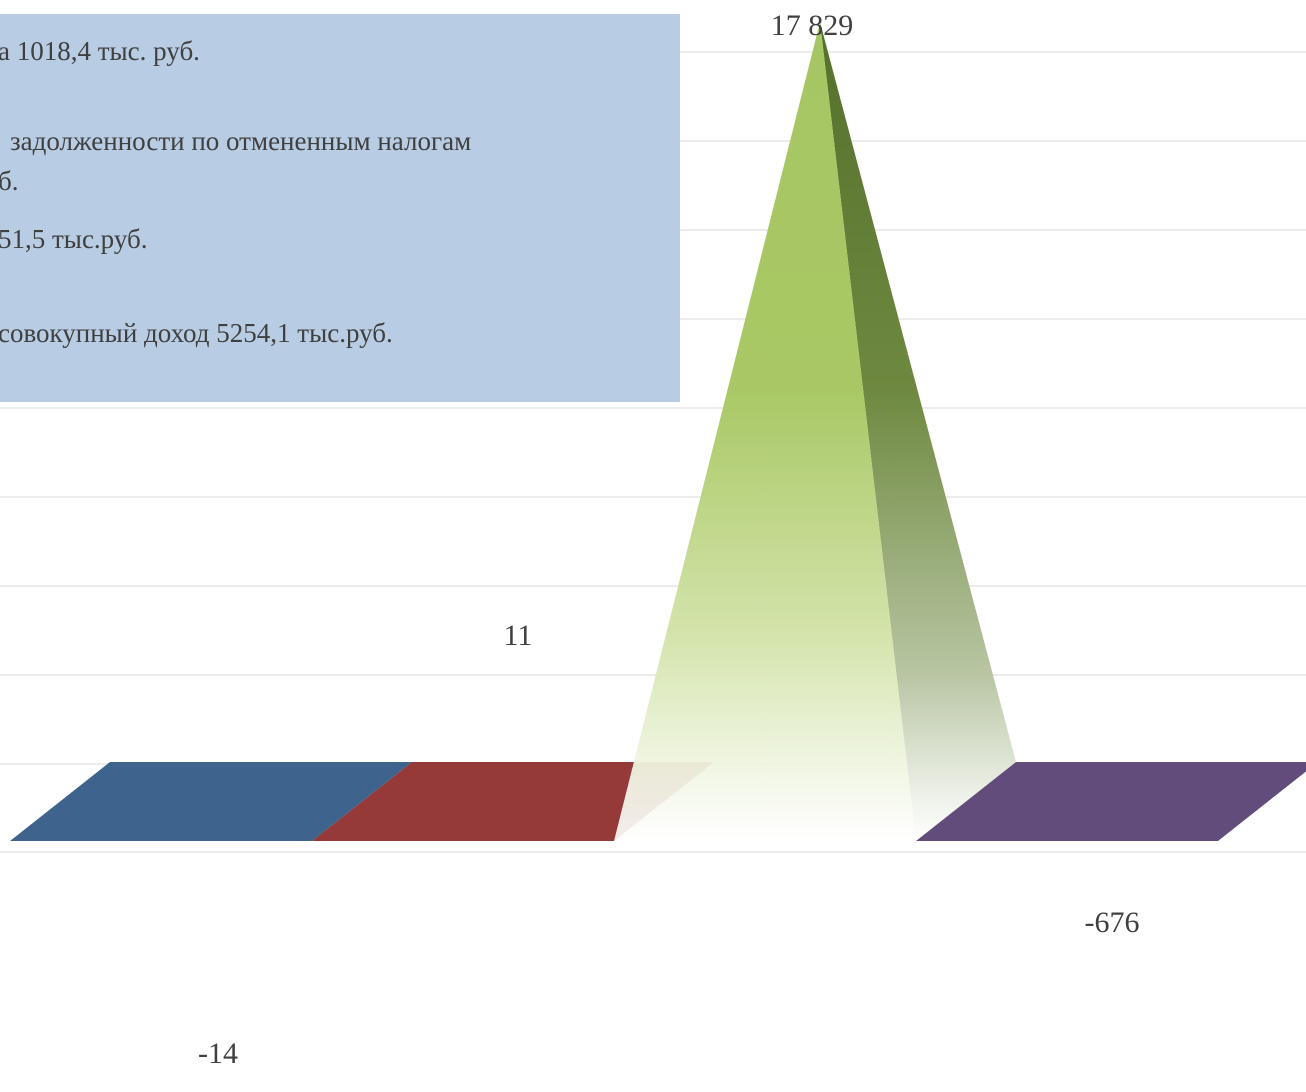  Describe the element at coordinates (518, 635) in the screenshot. I see `data-label-2: 11` at that location.